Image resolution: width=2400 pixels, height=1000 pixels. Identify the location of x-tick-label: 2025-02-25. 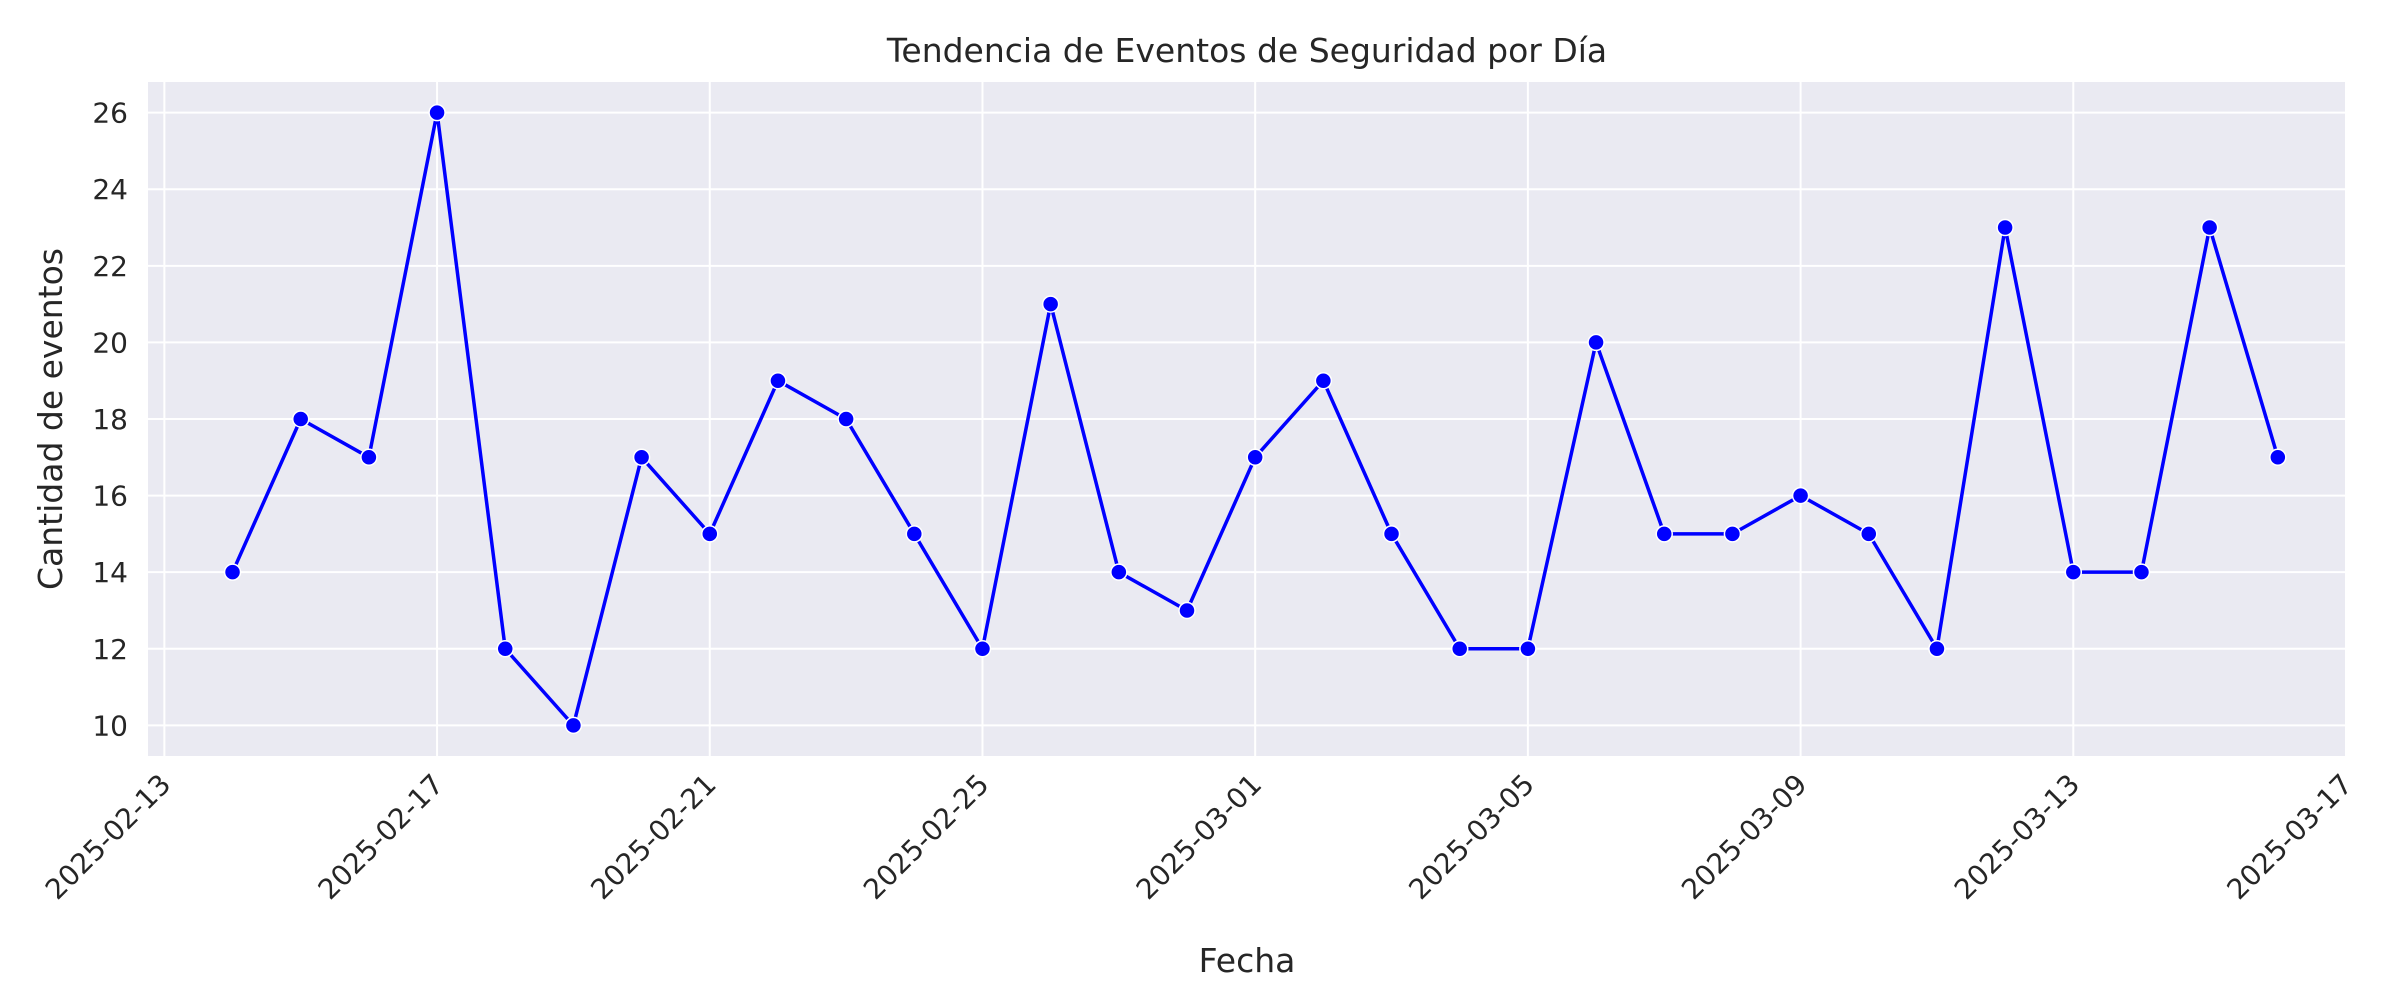
(926, 837).